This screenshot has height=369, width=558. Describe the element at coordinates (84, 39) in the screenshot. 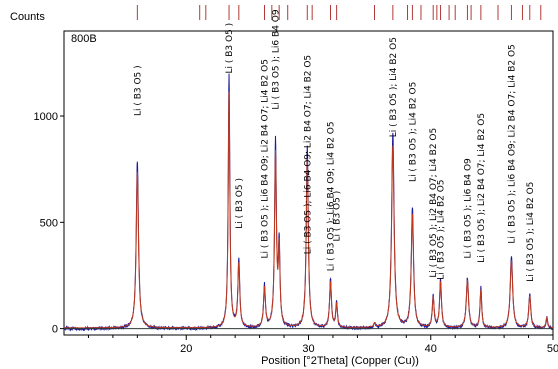

I see `sample-label: 800B` at that location.